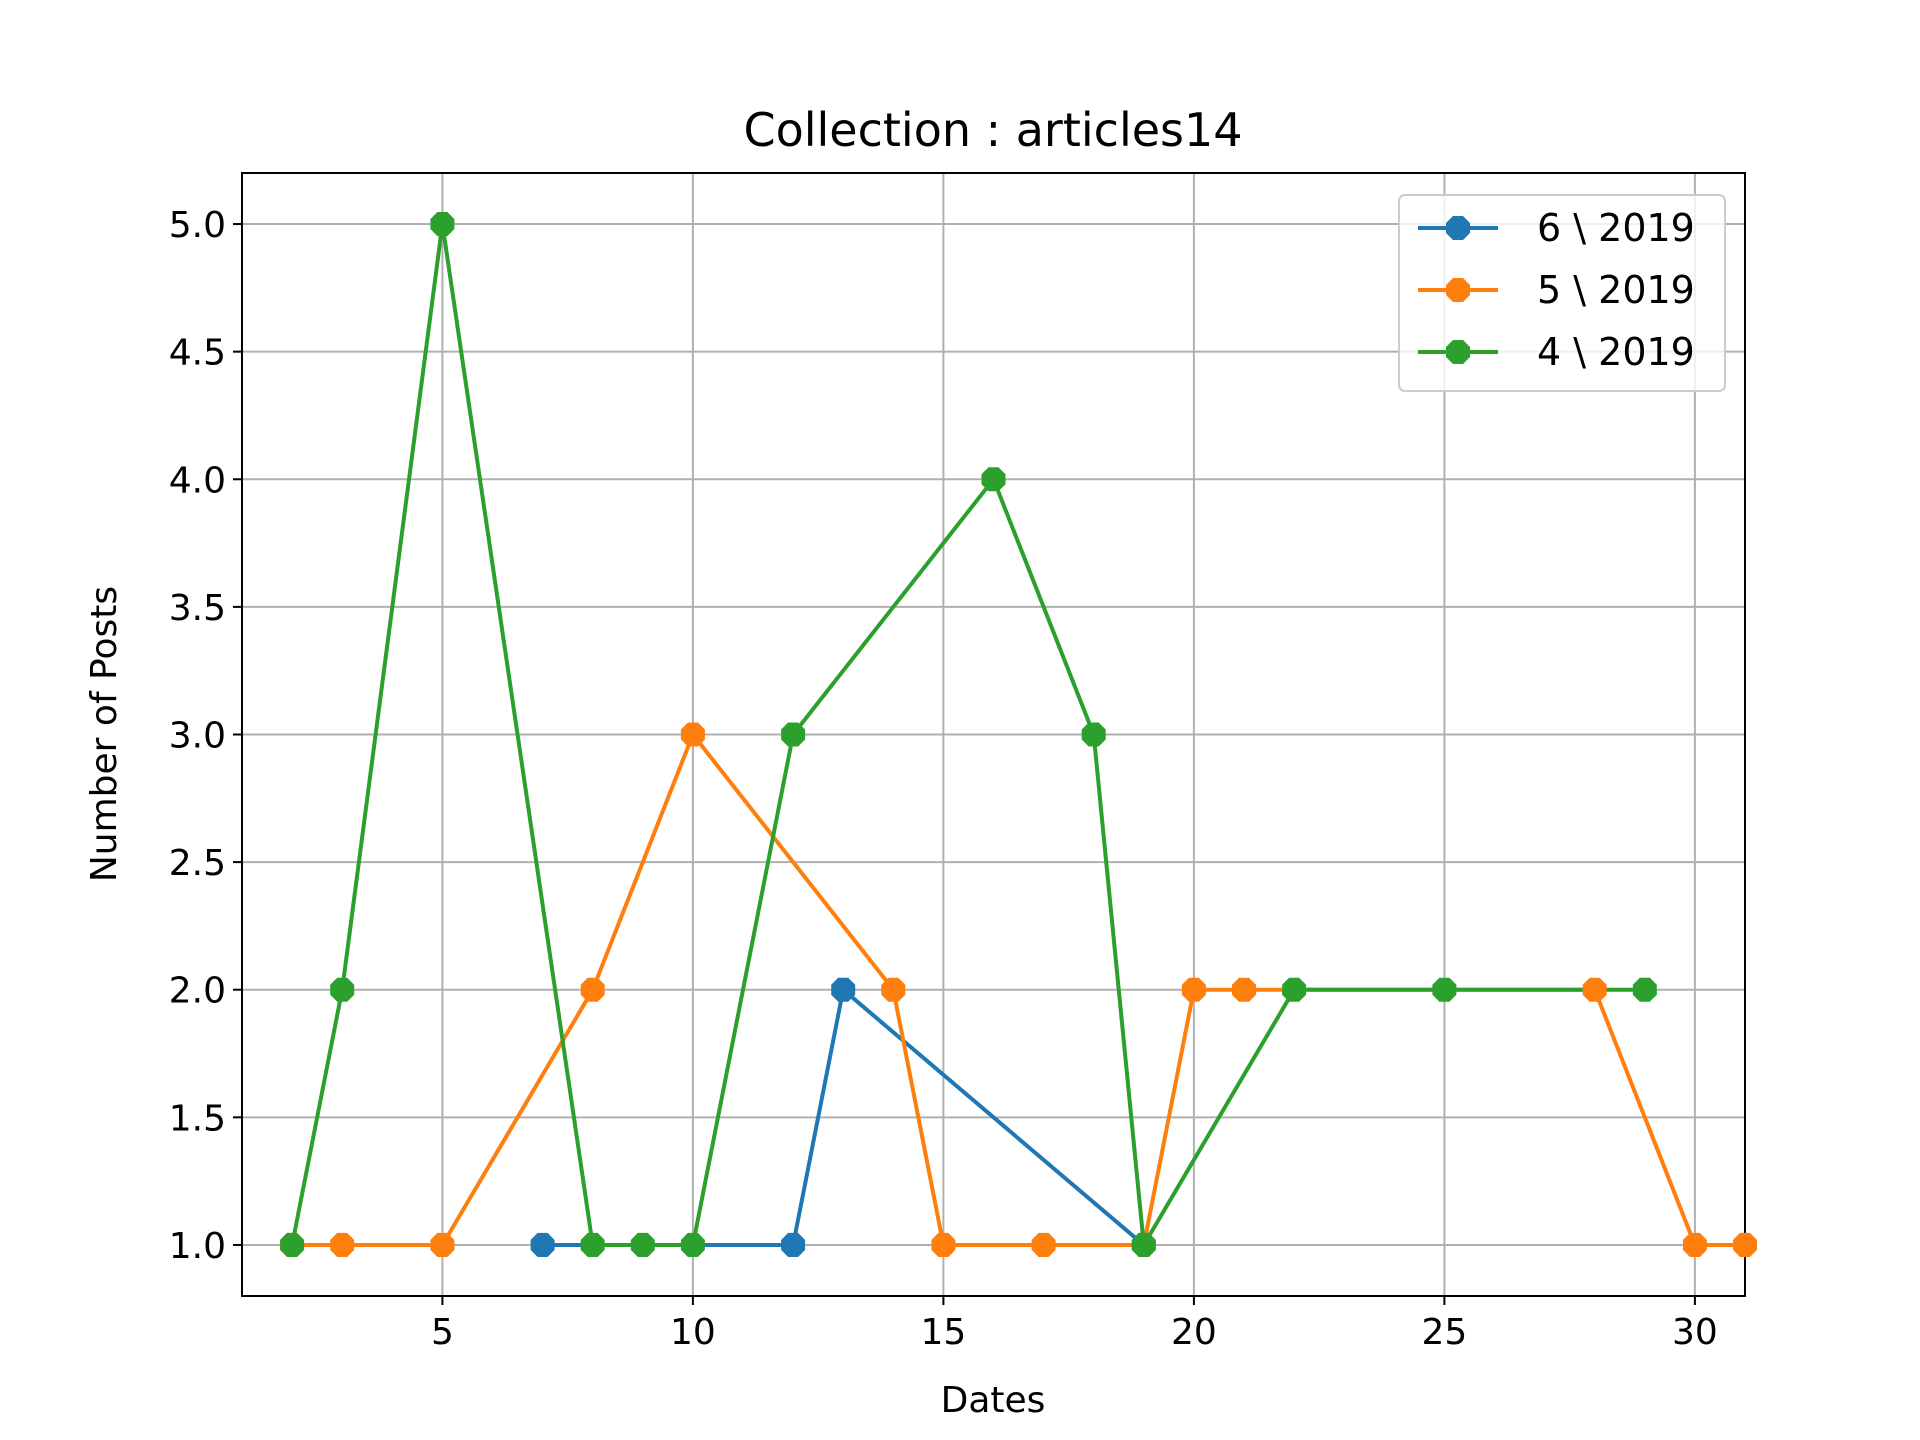 The image size is (1920, 1440). Describe the element at coordinates (992, 130) in the screenshot. I see `chart-title: Collection : articles14` at that location.